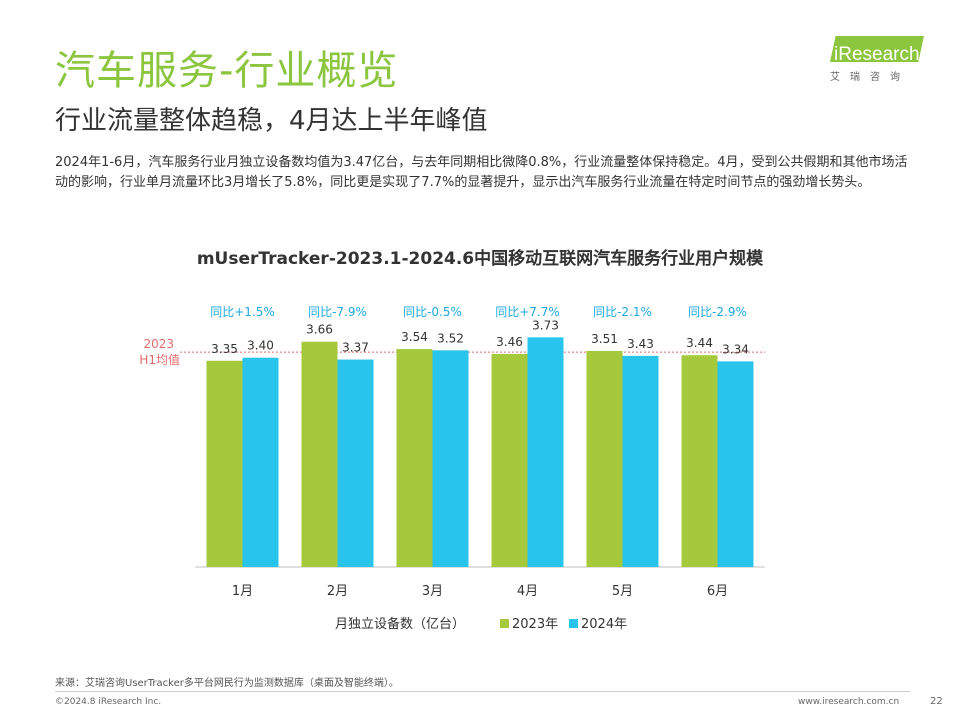 This screenshot has height=720, width=960. Describe the element at coordinates (622, 591) in the screenshot. I see `x-tick-label-5: 5月` at that location.